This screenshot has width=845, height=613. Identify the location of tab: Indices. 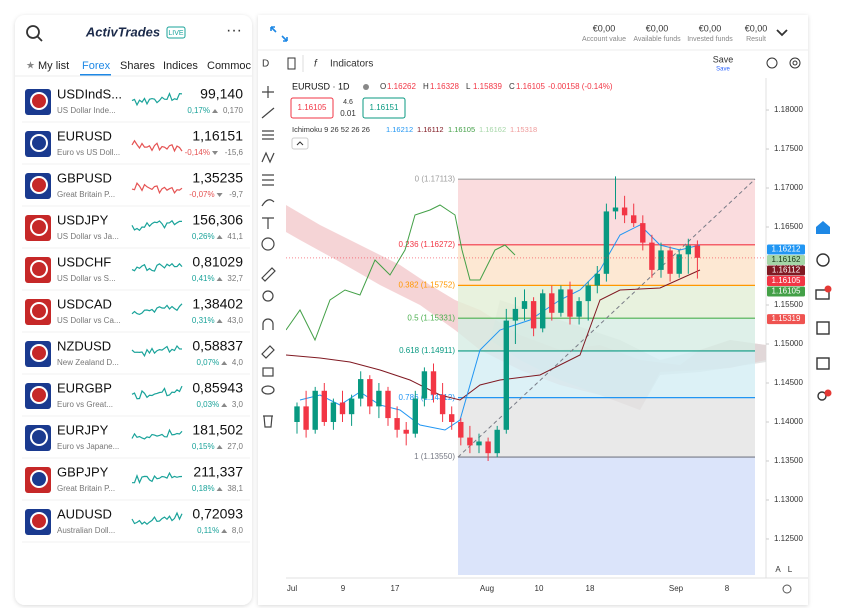
(180, 66).